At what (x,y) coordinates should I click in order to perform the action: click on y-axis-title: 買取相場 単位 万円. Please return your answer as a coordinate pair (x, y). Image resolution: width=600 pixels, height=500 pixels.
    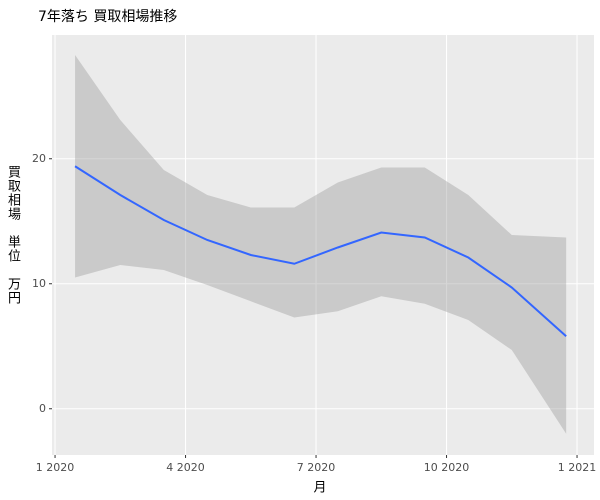
    Looking at the image, I should click on (12, 235).